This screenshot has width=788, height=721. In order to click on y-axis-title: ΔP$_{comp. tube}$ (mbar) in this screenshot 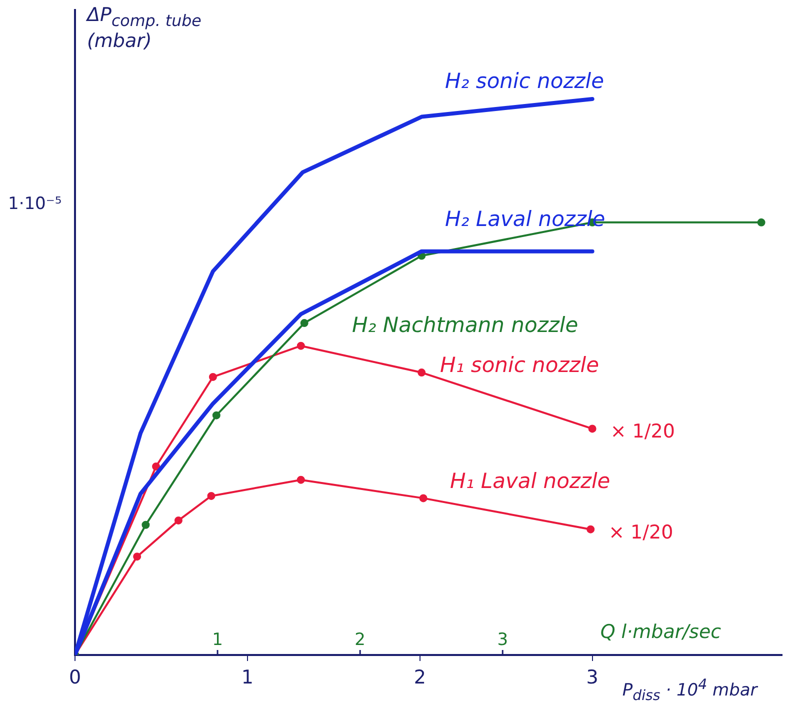, I will do `click(144, 28)`.